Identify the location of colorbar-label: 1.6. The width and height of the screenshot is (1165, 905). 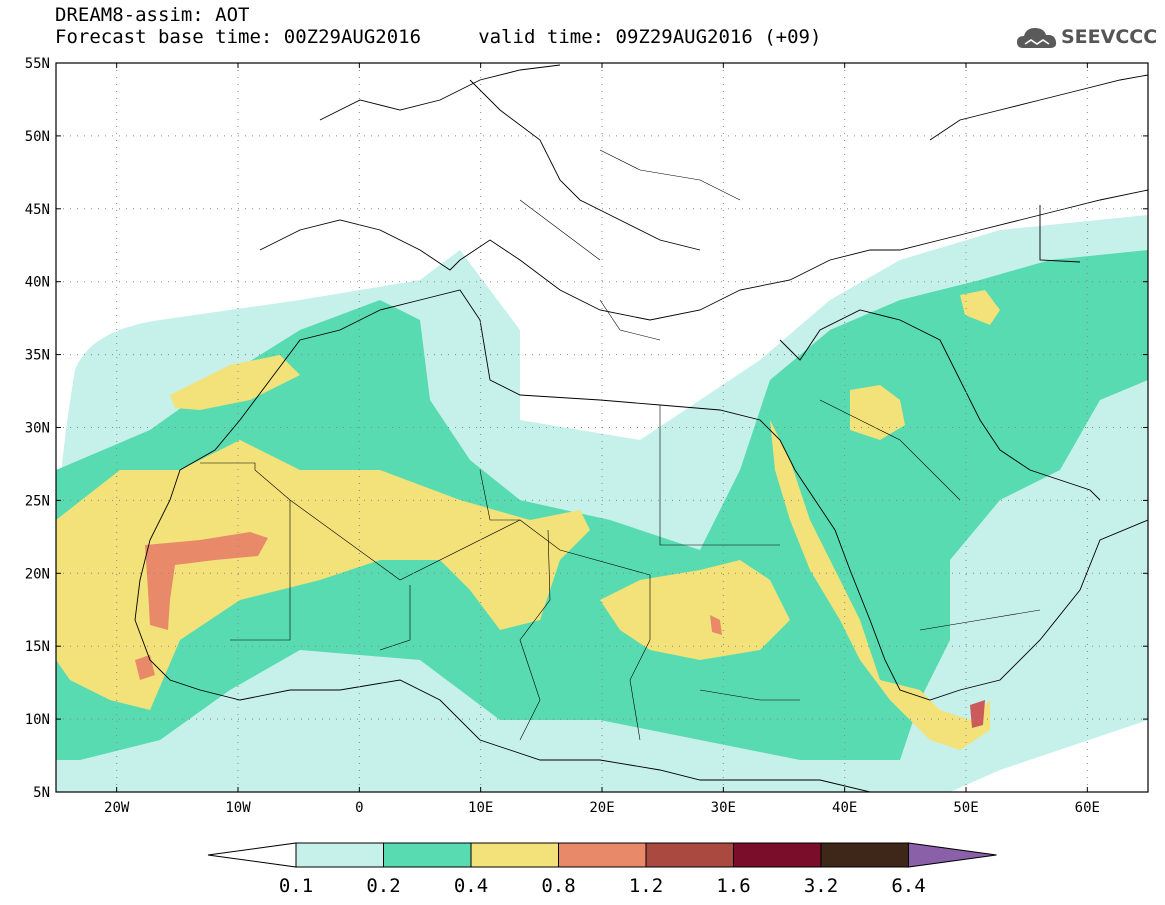
(733, 886).